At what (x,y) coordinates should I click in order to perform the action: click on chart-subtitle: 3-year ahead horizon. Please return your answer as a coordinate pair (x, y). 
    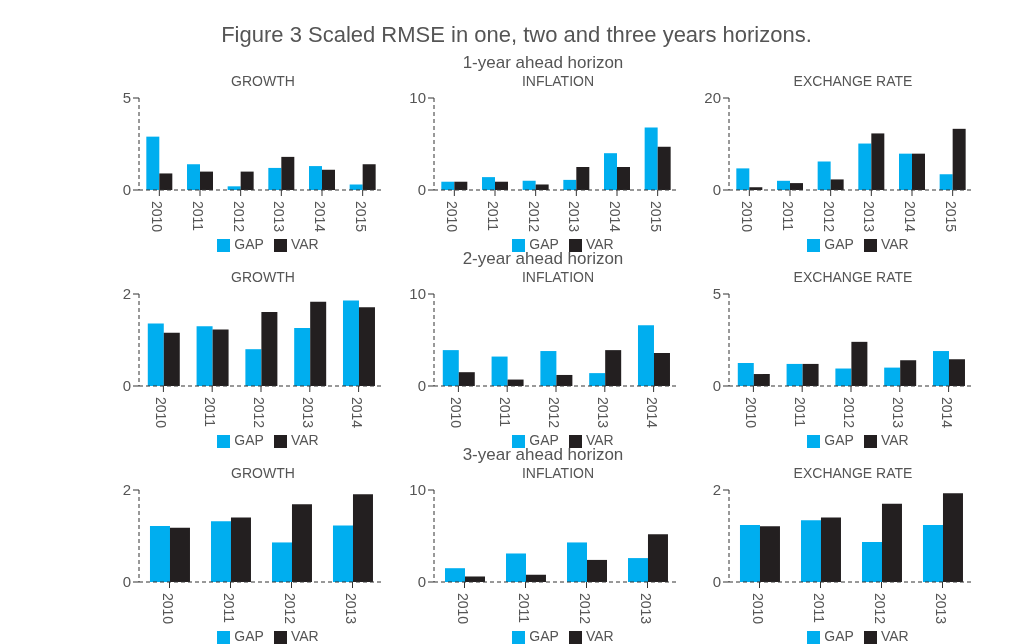
    Looking at the image, I should click on (543, 455).